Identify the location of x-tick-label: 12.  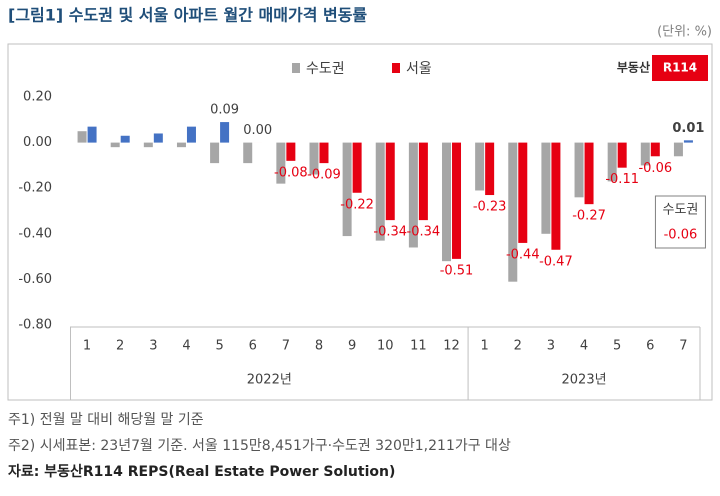
(451, 346).